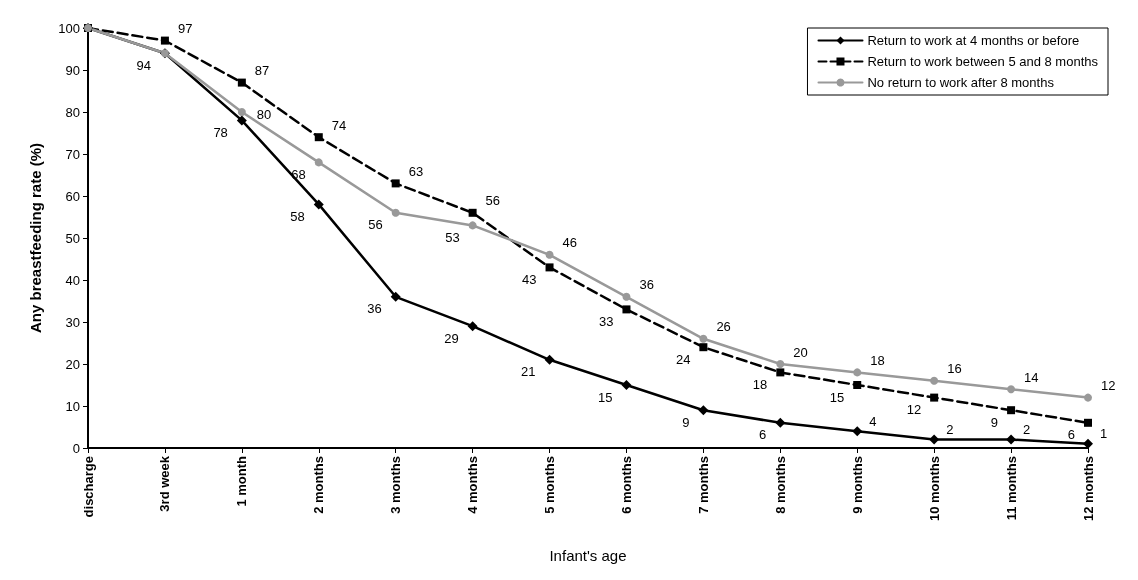 The image size is (1138, 580). What do you see at coordinates (529, 279) in the screenshot?
I see `data-label: 43` at bounding box center [529, 279].